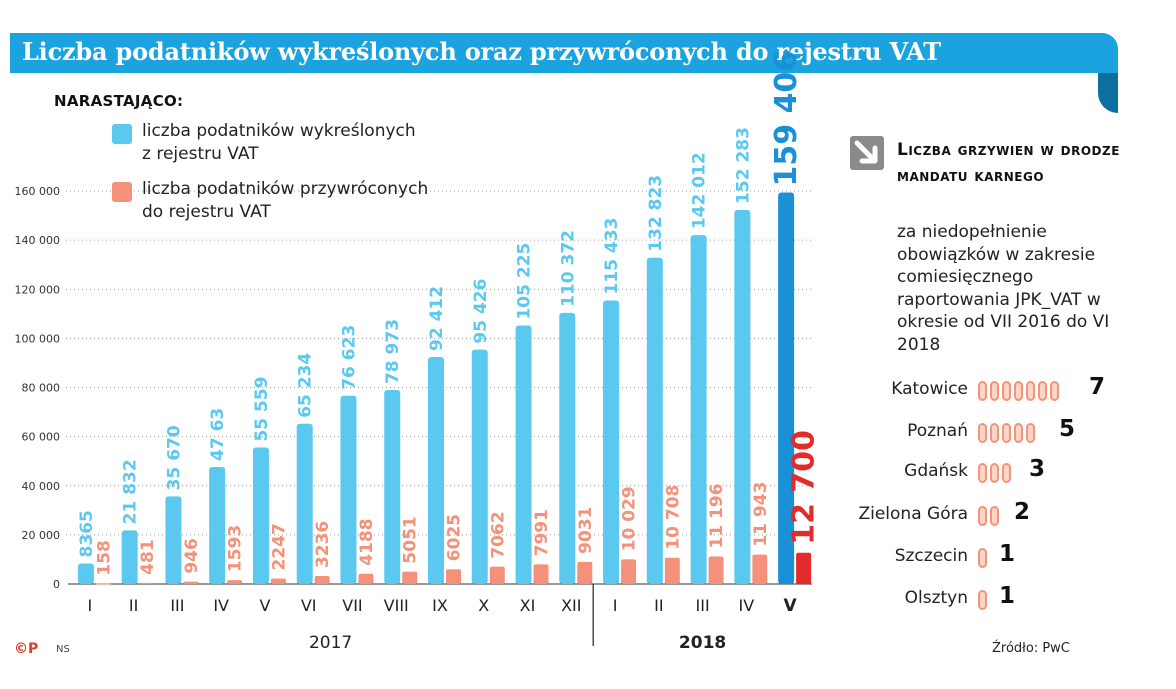 The image size is (1176, 689). I want to click on fine-count: 5, so click(1067, 429).